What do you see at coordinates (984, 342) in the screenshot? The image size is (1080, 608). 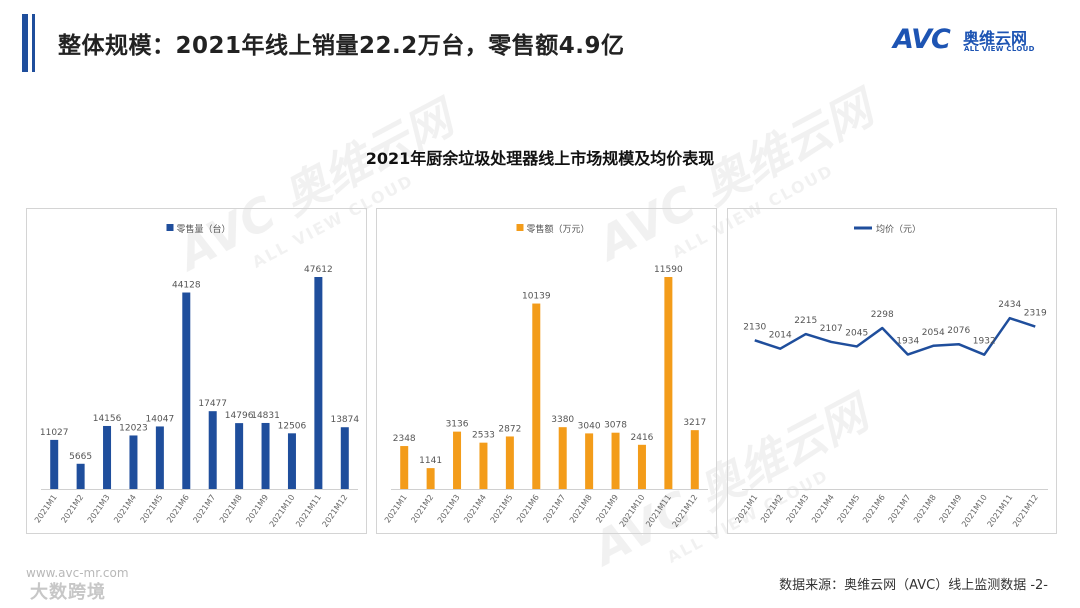 I see `data-label: 1932` at bounding box center [984, 342].